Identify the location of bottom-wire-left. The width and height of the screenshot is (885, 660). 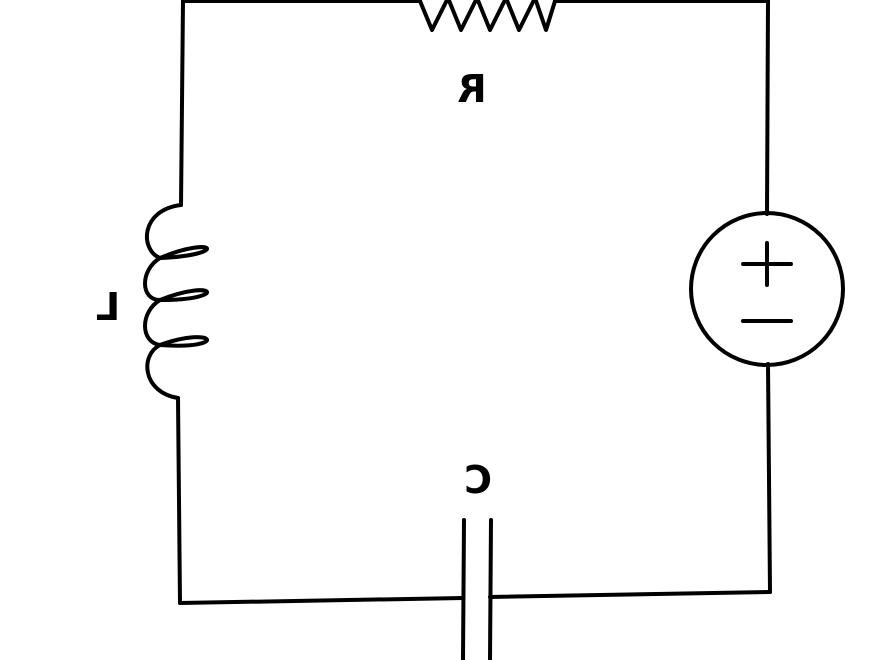
(321, 600).